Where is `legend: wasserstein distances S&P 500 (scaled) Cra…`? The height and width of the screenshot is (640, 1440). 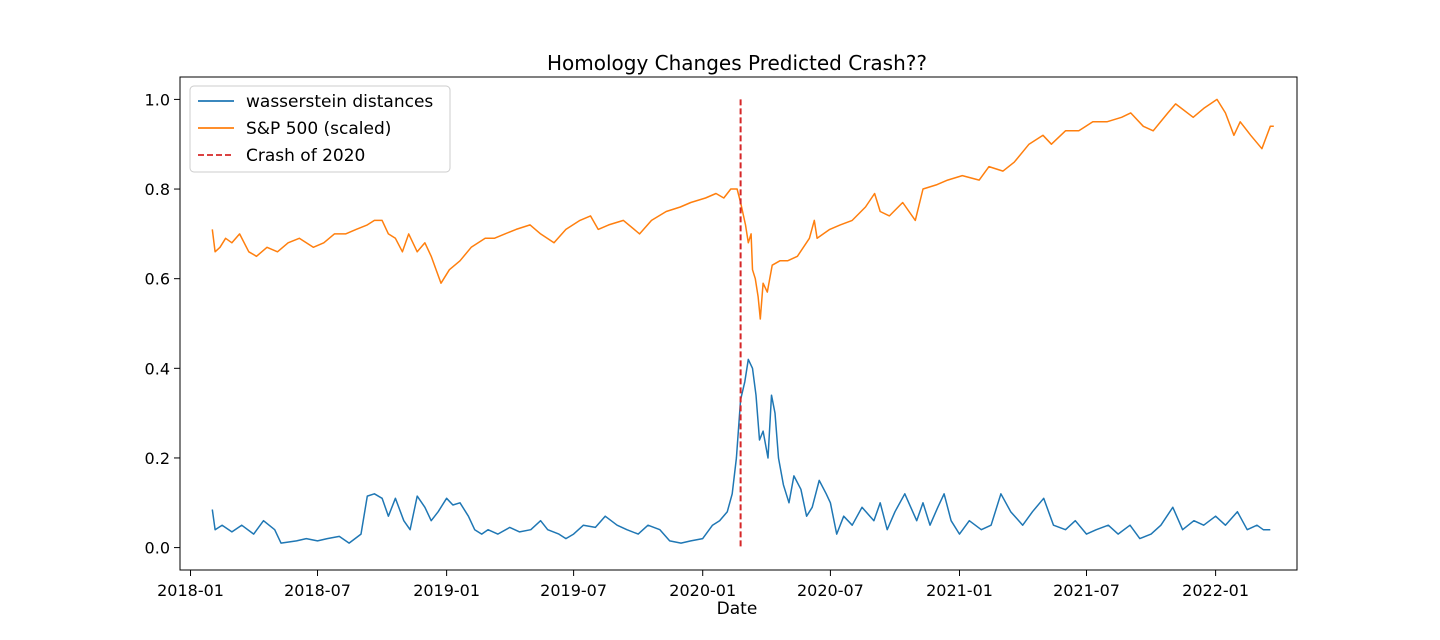 legend: wasserstein distances S&P 500 (scaled) Cra… is located at coordinates (320, 129).